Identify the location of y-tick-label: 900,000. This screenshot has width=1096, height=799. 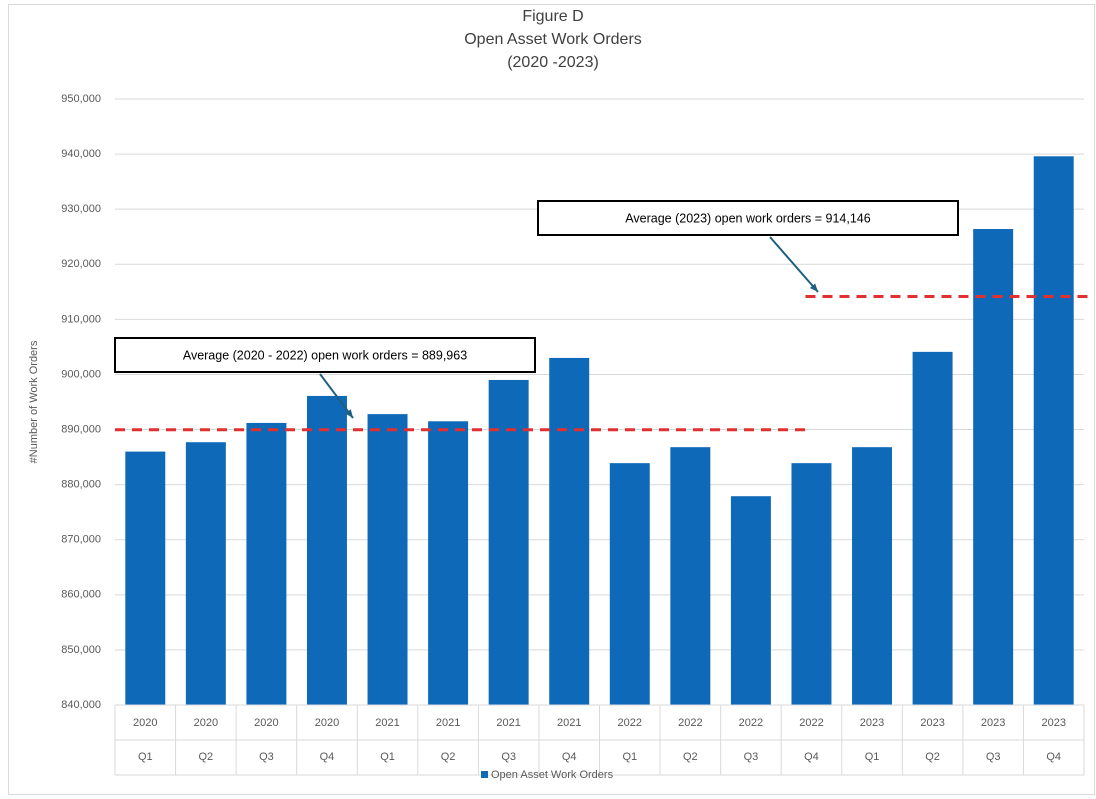
(81, 374).